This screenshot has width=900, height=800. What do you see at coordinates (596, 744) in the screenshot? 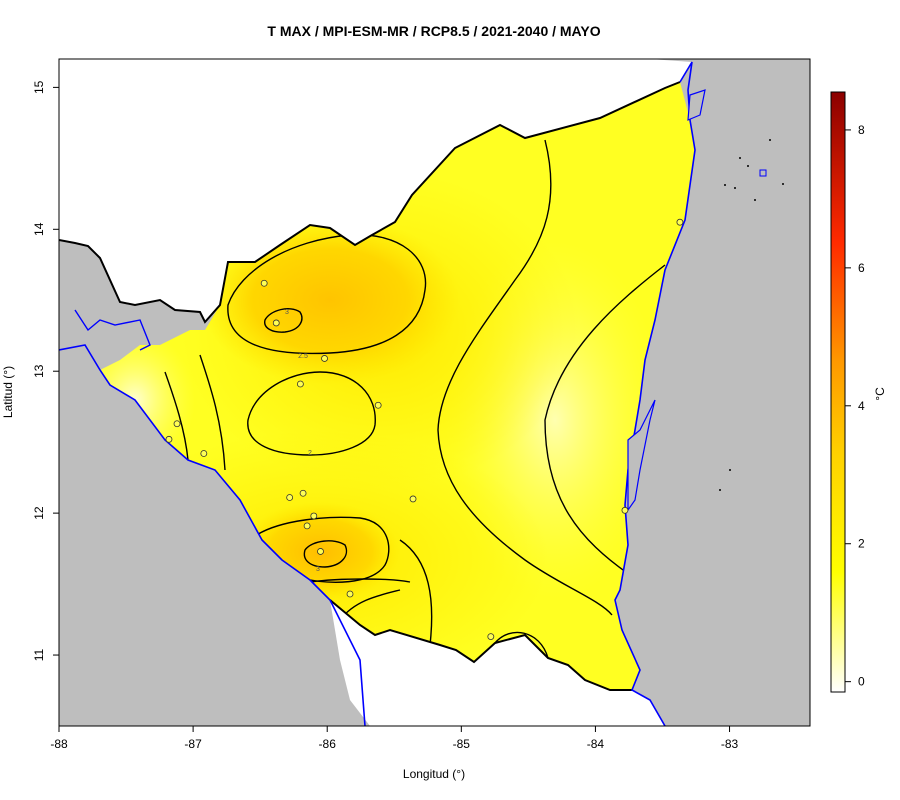
I see `x-tick-label: -84` at bounding box center [596, 744].